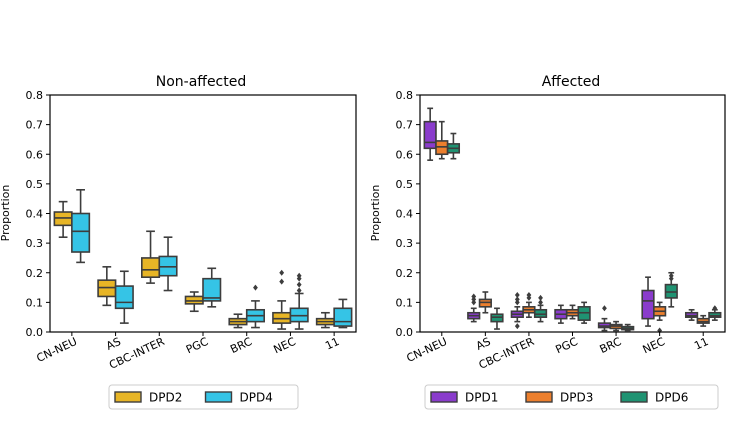  I want to click on affected-dpd1-box-nec, so click(648, 301).